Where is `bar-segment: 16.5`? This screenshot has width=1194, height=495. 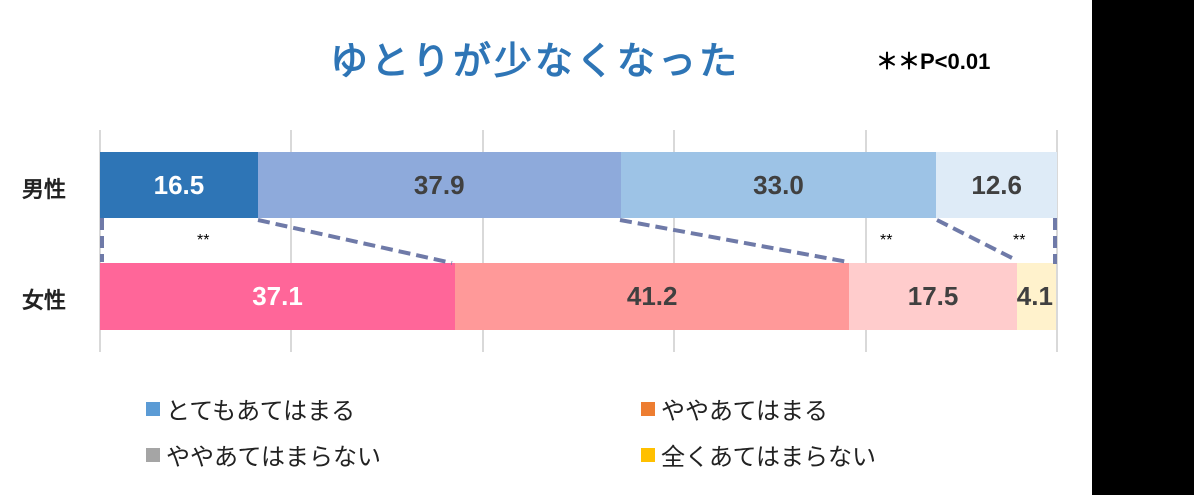
bar-segment: 16.5 is located at coordinates (179, 185).